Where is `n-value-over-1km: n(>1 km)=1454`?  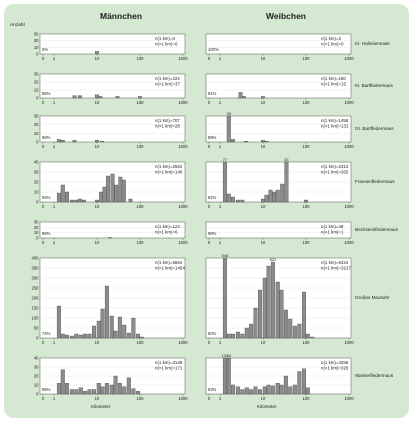
n-value-over-1km: n(>1 km)=1454 is located at coordinates (170, 268).